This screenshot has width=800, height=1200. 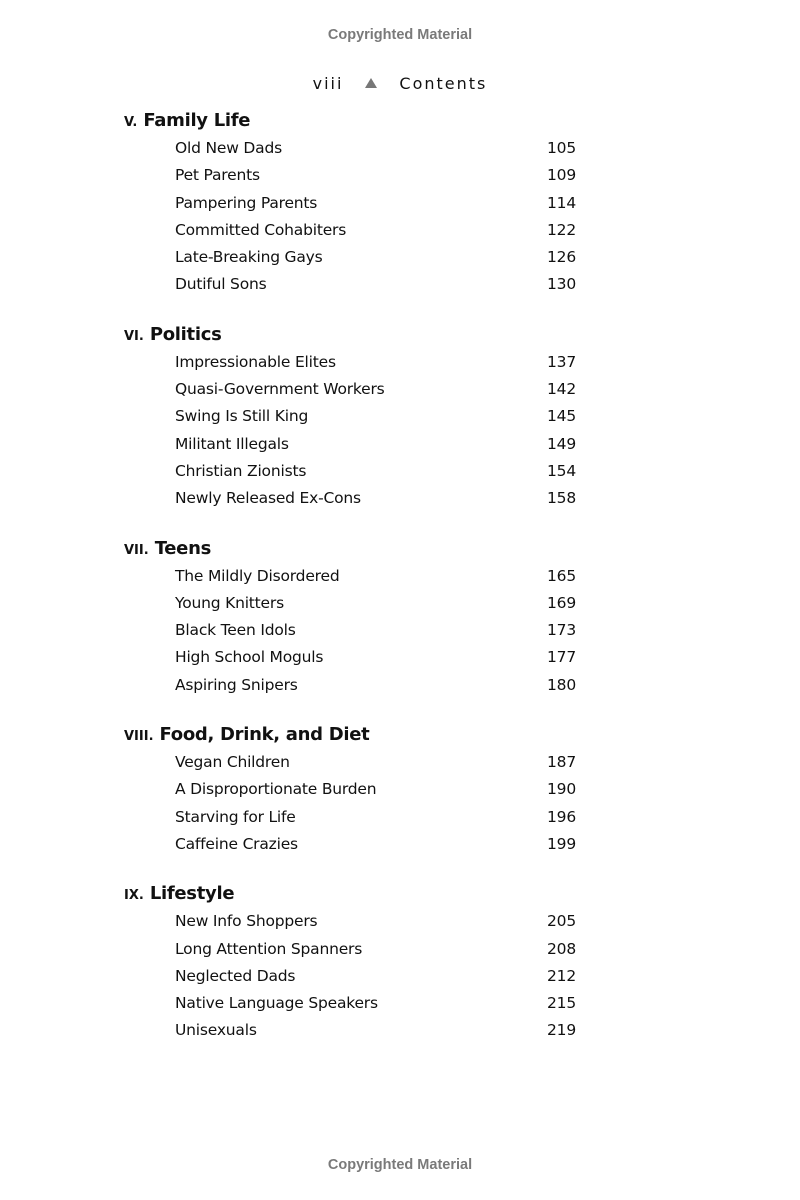 What do you see at coordinates (235, 816) in the screenshot?
I see `entry-title: Starving for Life` at bounding box center [235, 816].